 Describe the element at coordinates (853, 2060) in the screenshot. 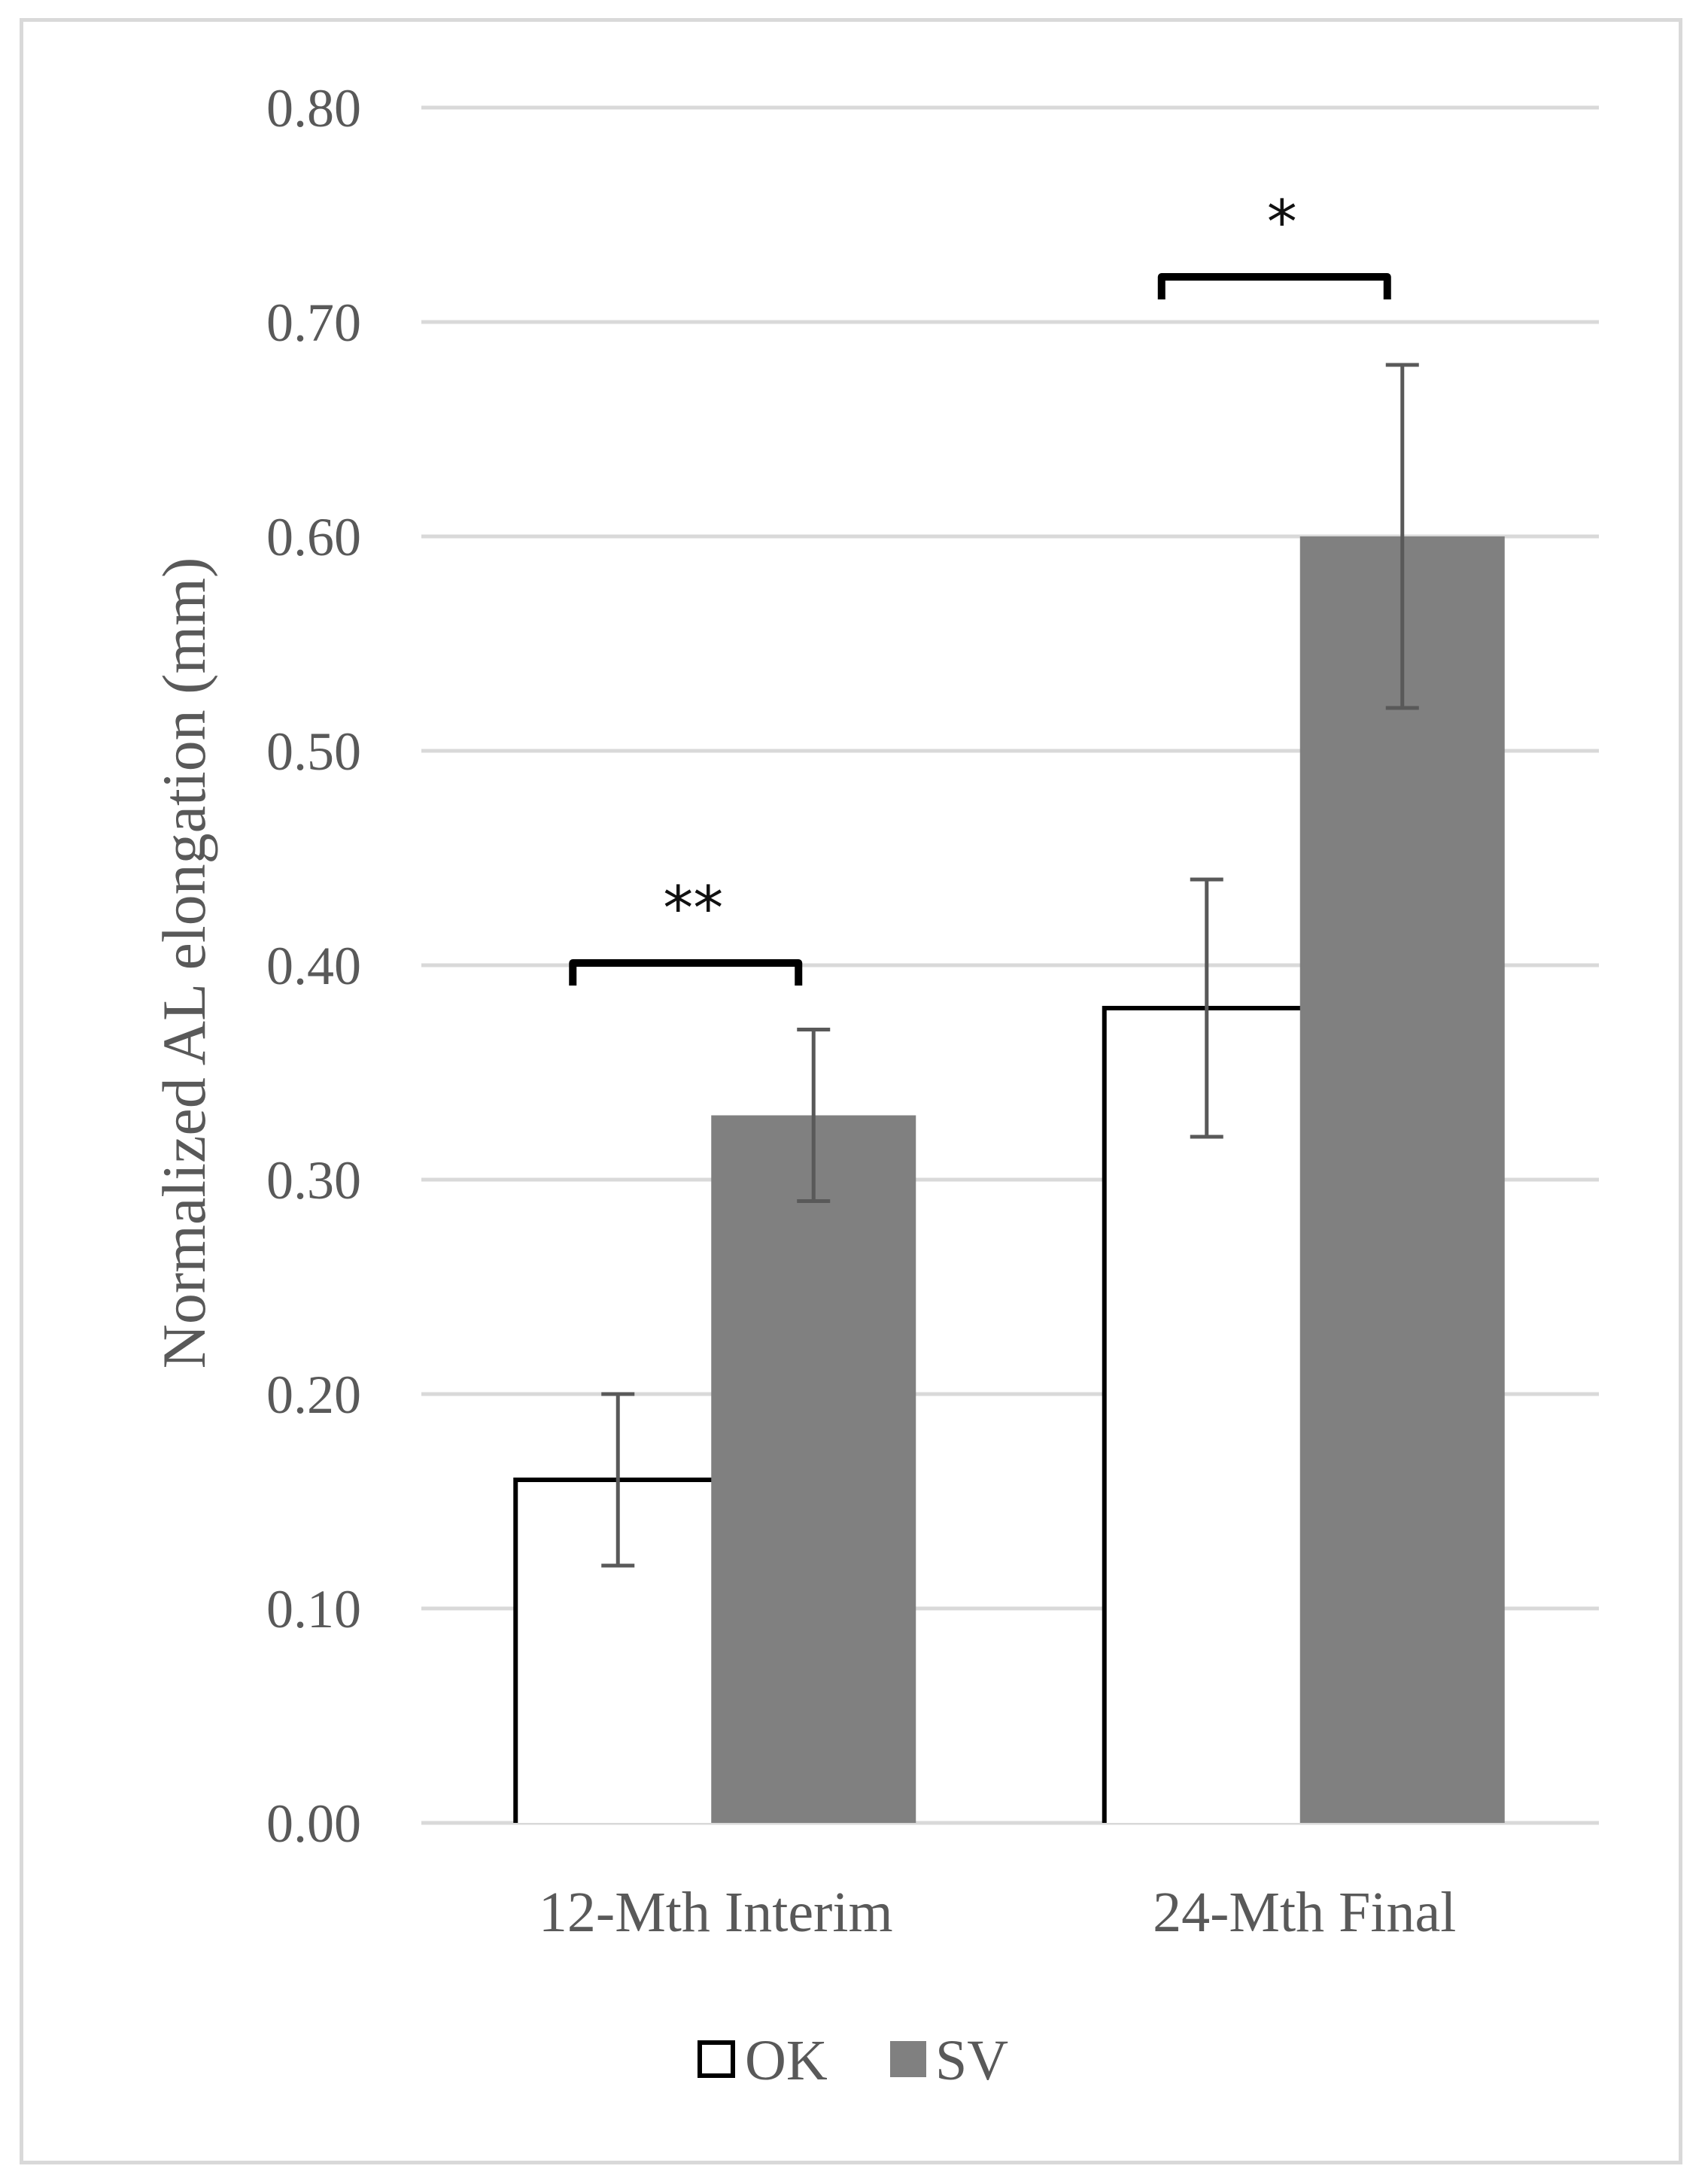

I see `legend: OK SV` at that location.